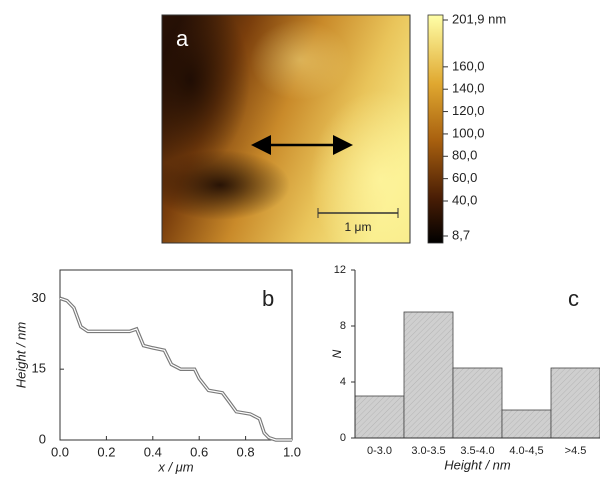 This screenshot has height=478, width=600. I want to click on profile-inner, so click(175, 369).